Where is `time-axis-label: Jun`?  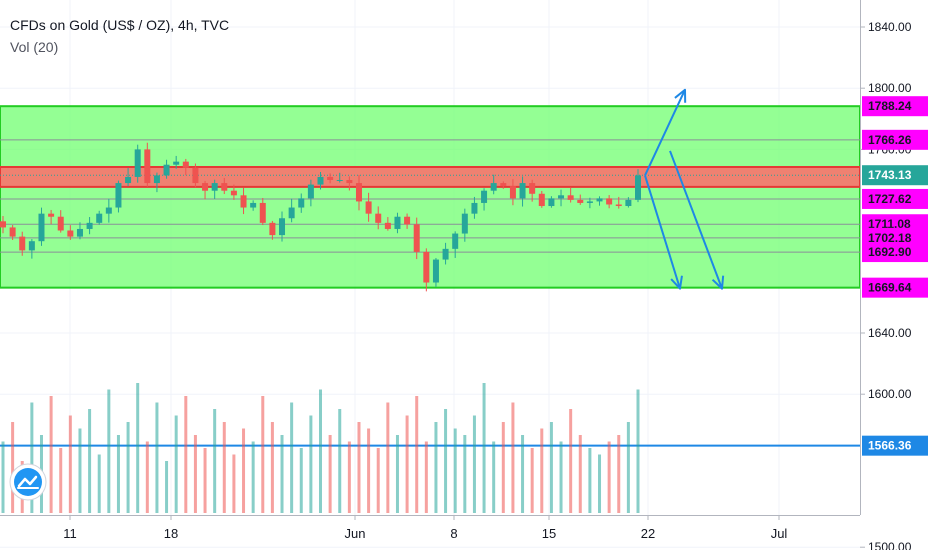 time-axis-label: Jun is located at coordinates (355, 533).